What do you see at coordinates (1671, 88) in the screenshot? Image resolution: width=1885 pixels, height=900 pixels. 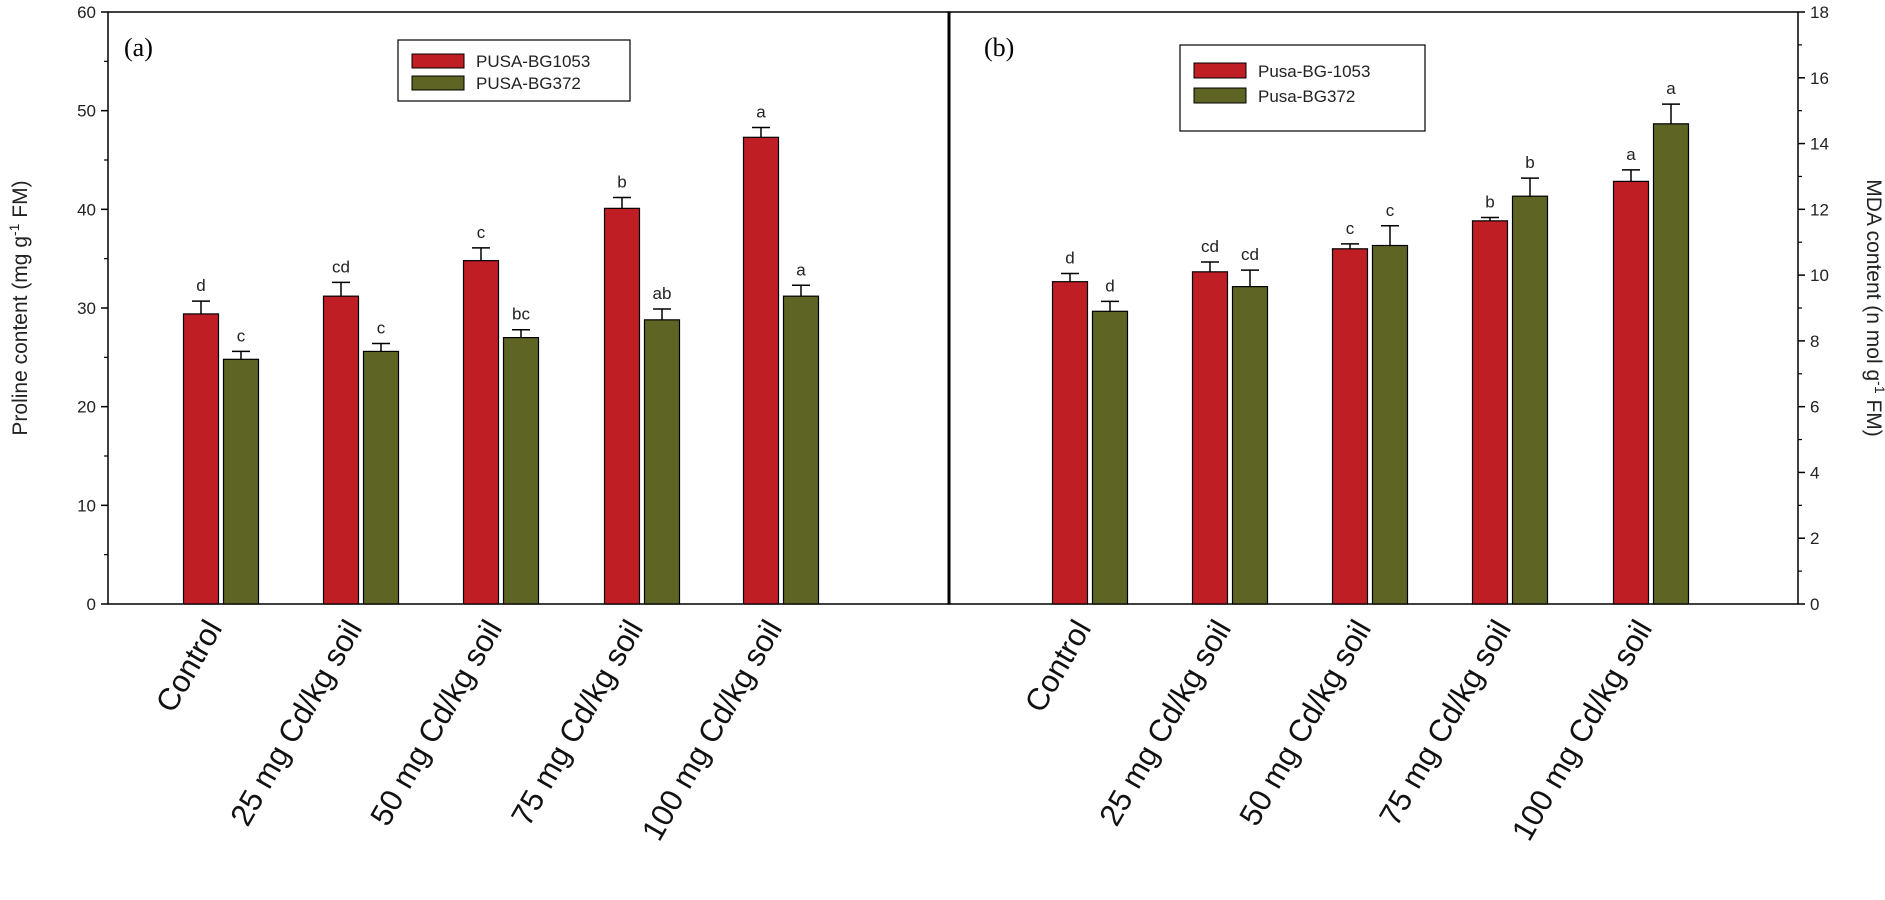 I see `sig-letter-b-s2-c5: a` at bounding box center [1671, 88].